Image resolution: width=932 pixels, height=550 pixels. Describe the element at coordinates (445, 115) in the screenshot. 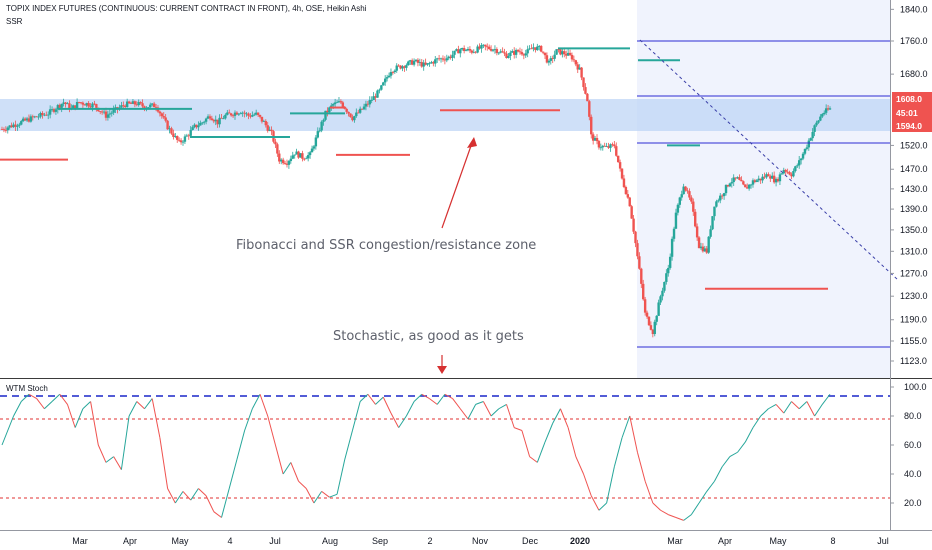

I see `resistance-zone` at that location.